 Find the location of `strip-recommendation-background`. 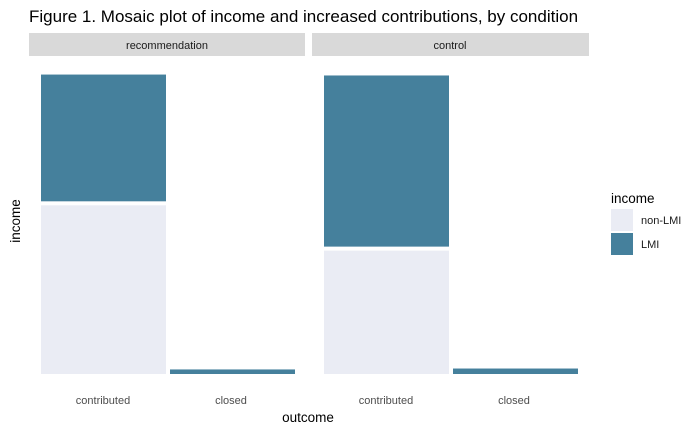

strip-recommendation-background is located at coordinates (167, 44).